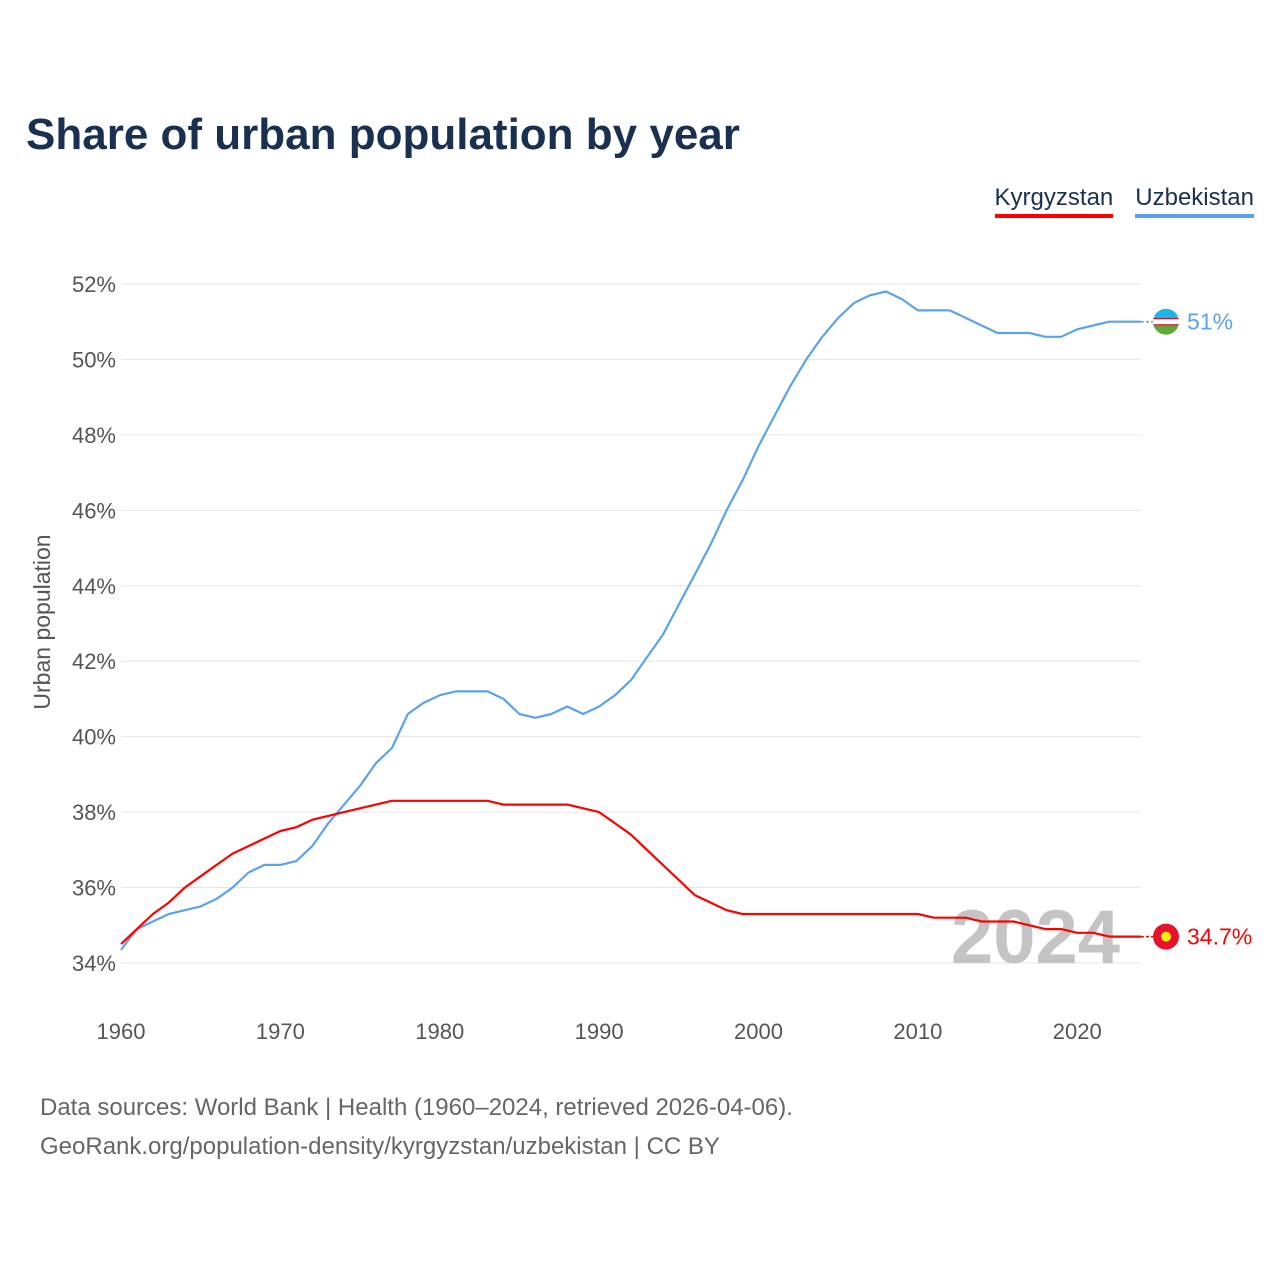 Image resolution: width=1280 pixels, height=1280 pixels. I want to click on end-value-label: 34.7%, so click(1219, 937).